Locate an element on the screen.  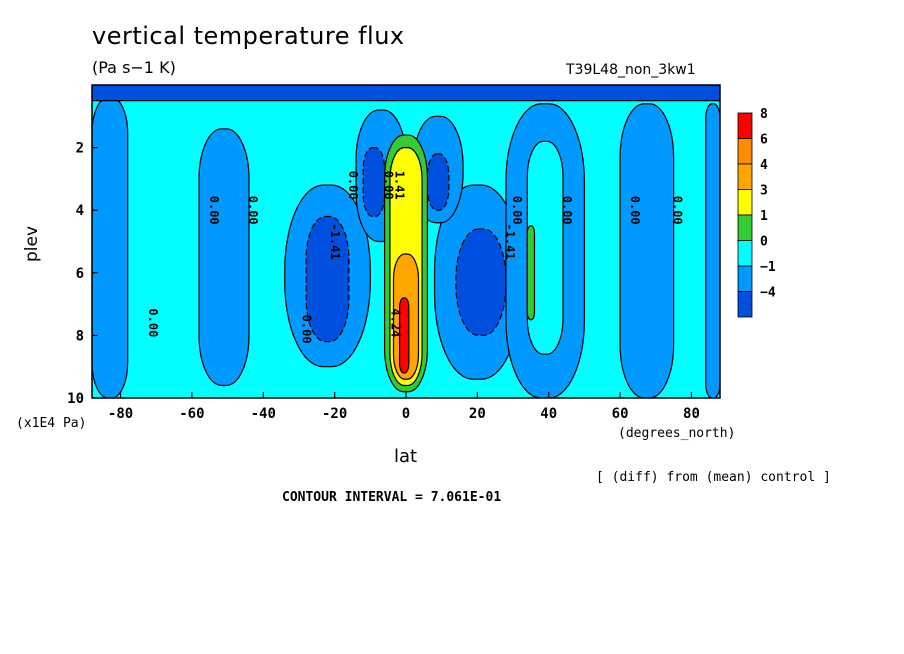
y-tick-label: 4 is located at coordinates (80, 211).